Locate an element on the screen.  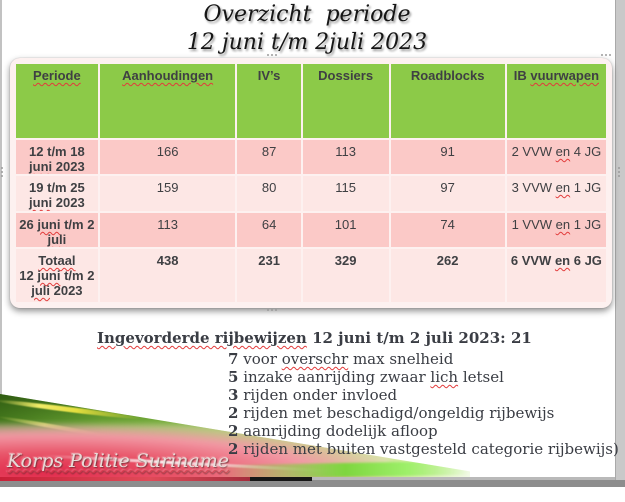
col-header-ib-vuurwapen: IB vuurwapen is located at coordinates (556, 101).